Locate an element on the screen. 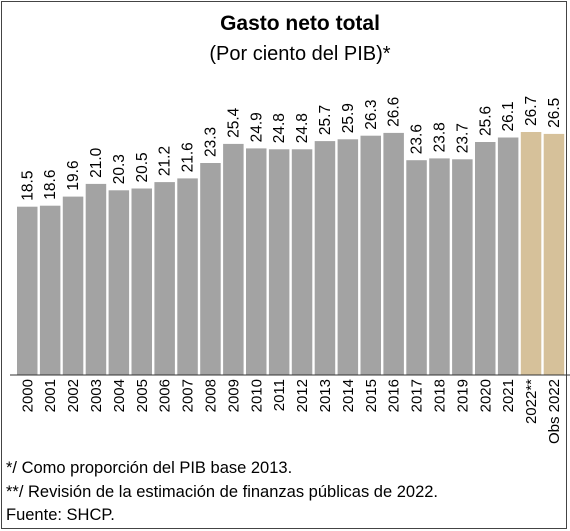 The image size is (570, 531). bar-2011 is located at coordinates (279, 262).